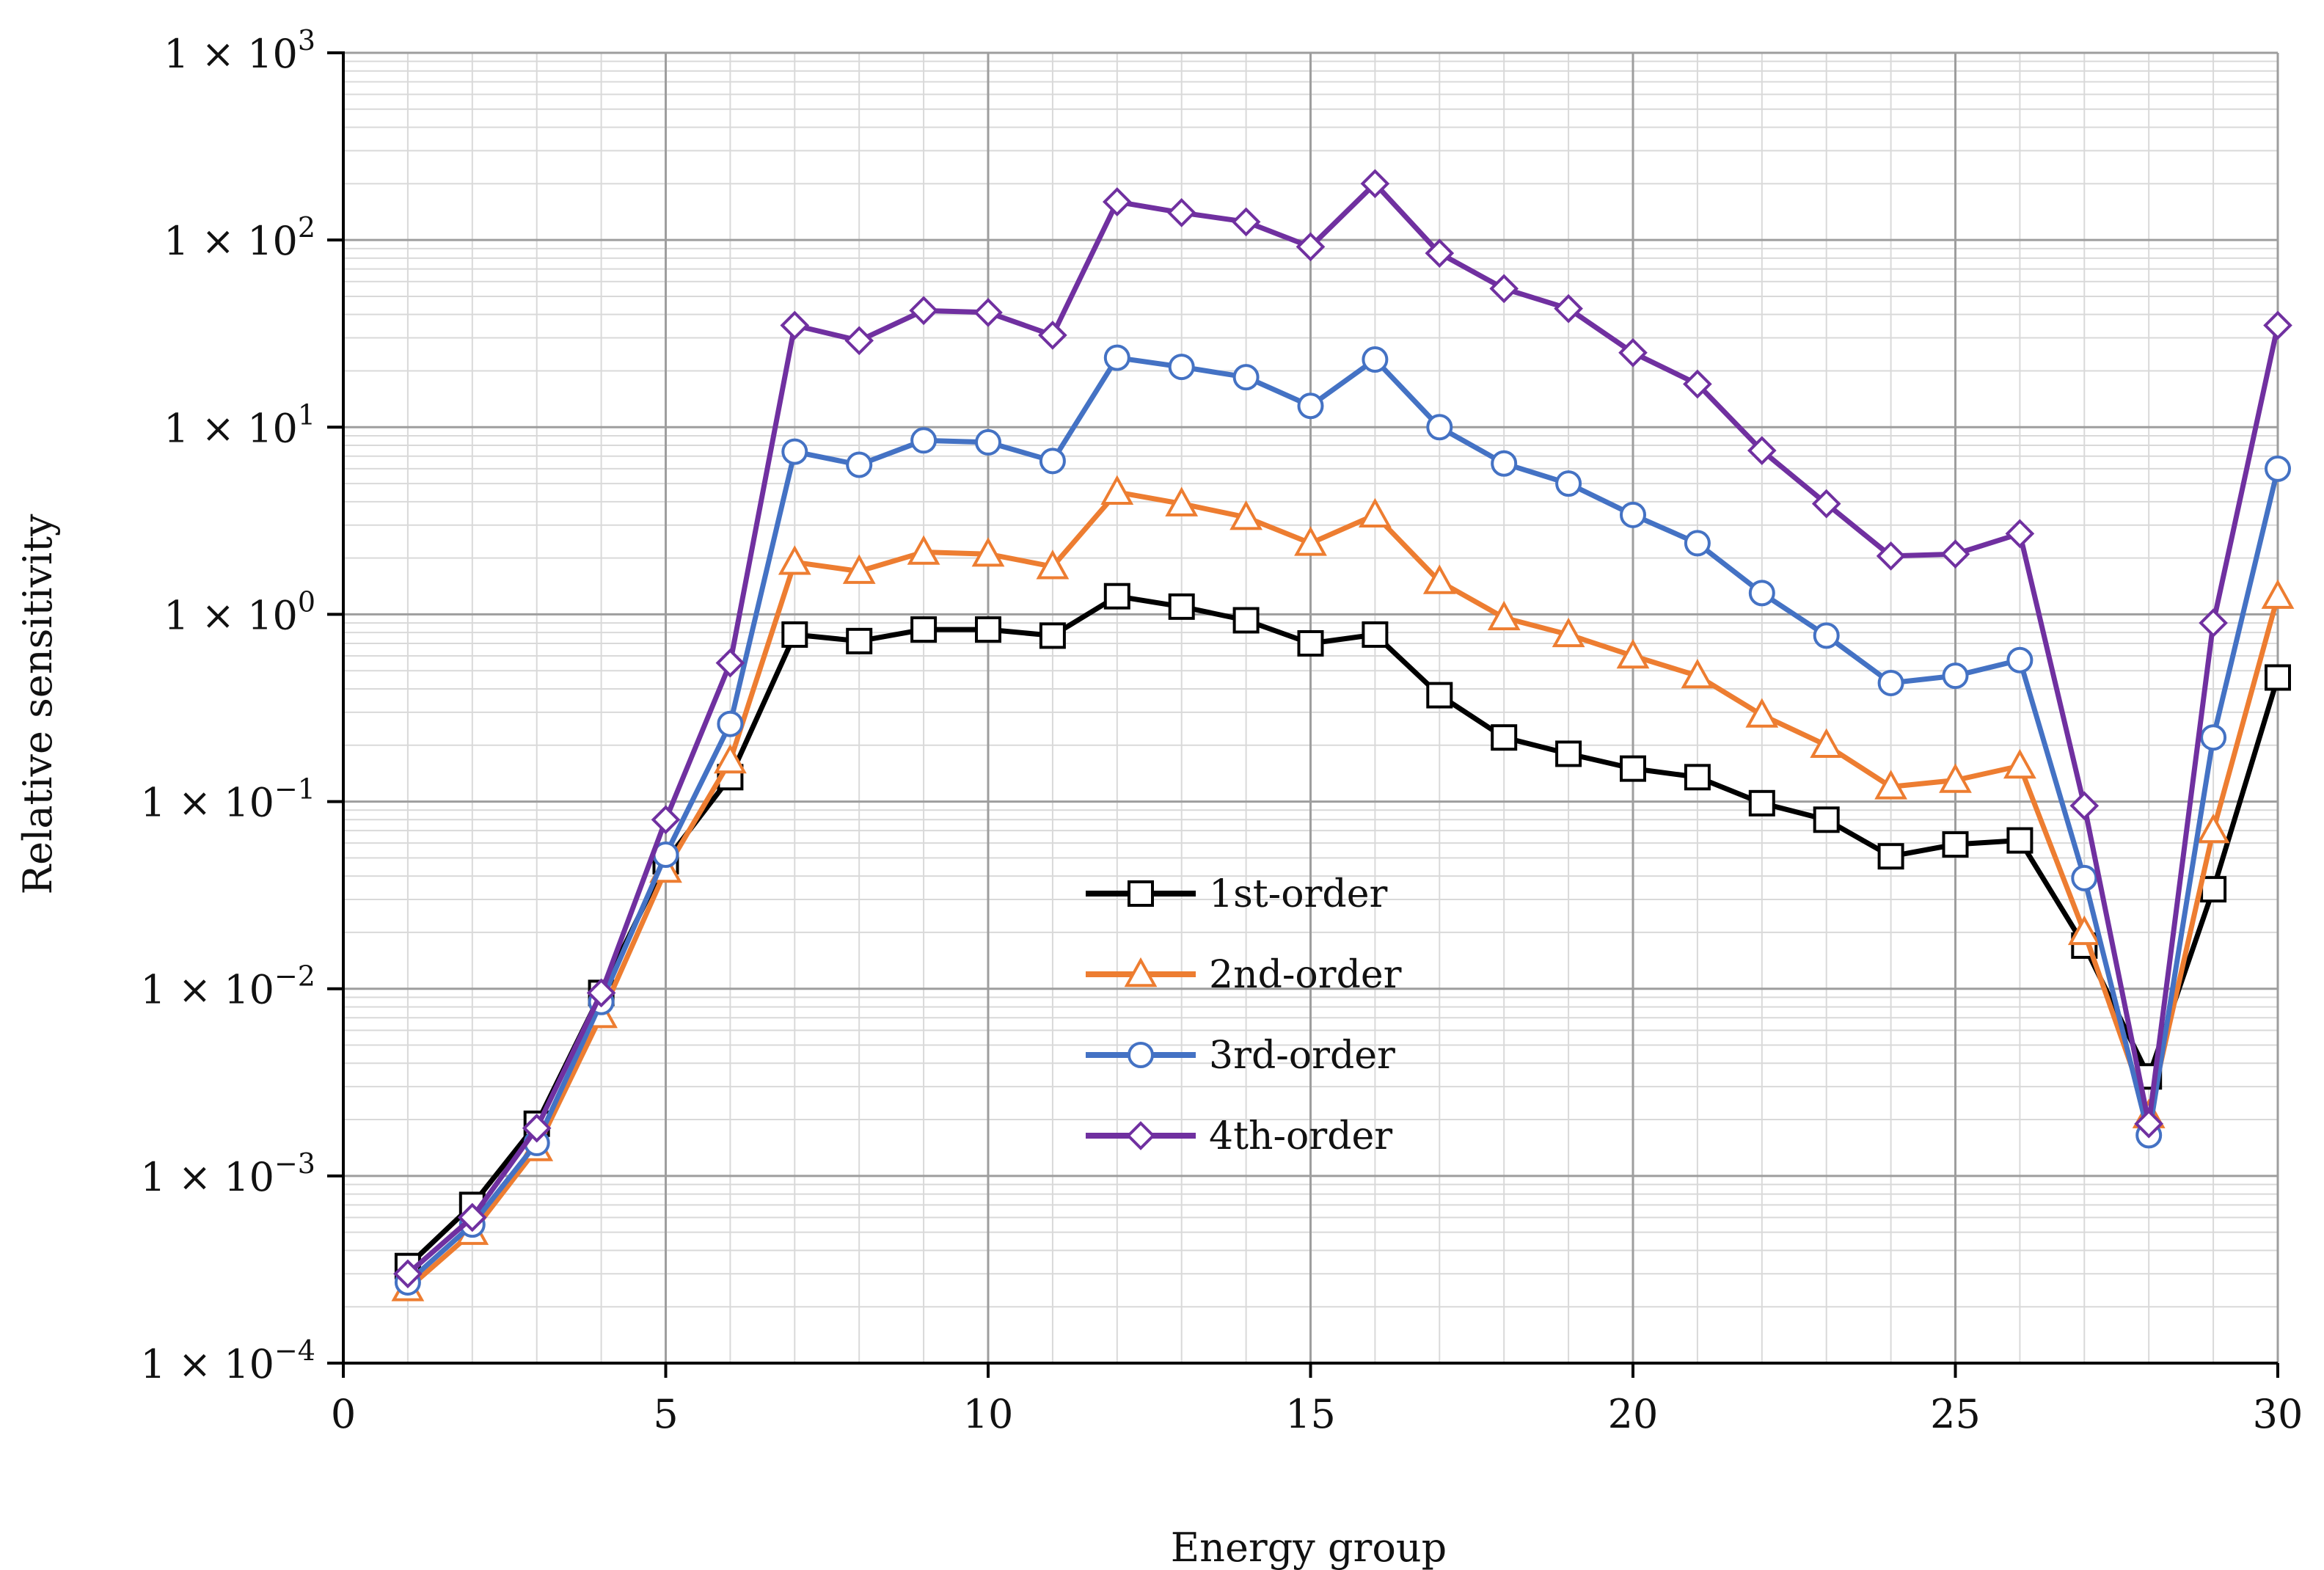  What do you see at coordinates (2278, 1414) in the screenshot?
I see `x-tick-label: 30` at bounding box center [2278, 1414].